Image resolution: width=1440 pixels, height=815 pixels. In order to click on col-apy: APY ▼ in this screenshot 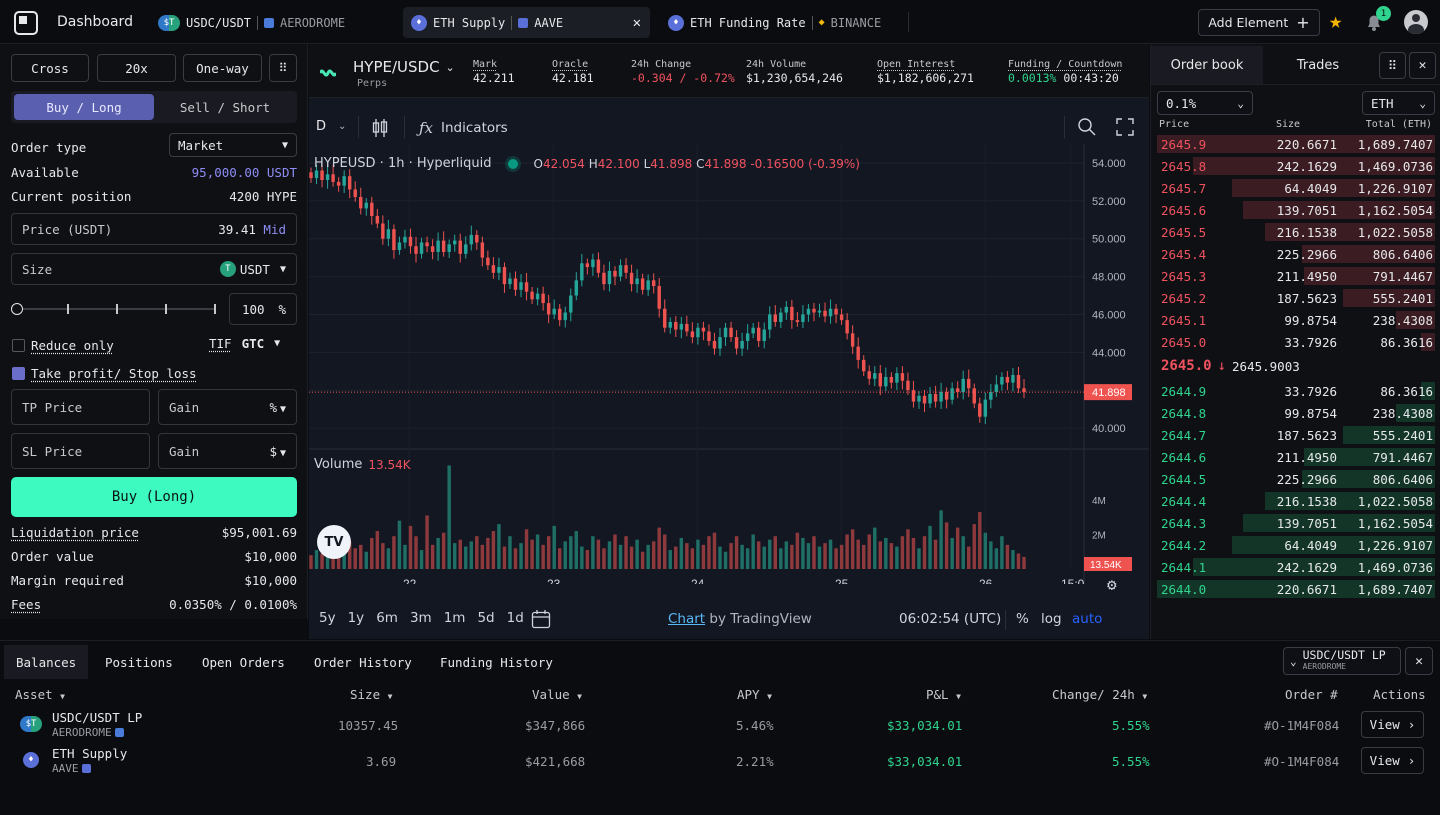, I will do `click(754, 694)`.